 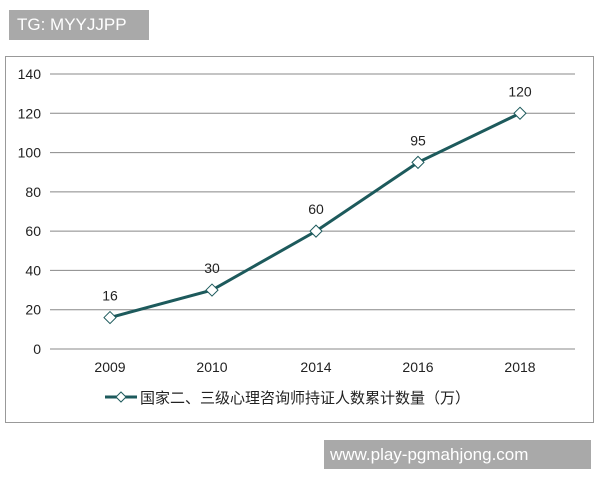 I want to click on legend-diamond-icon, so click(x=121, y=397).